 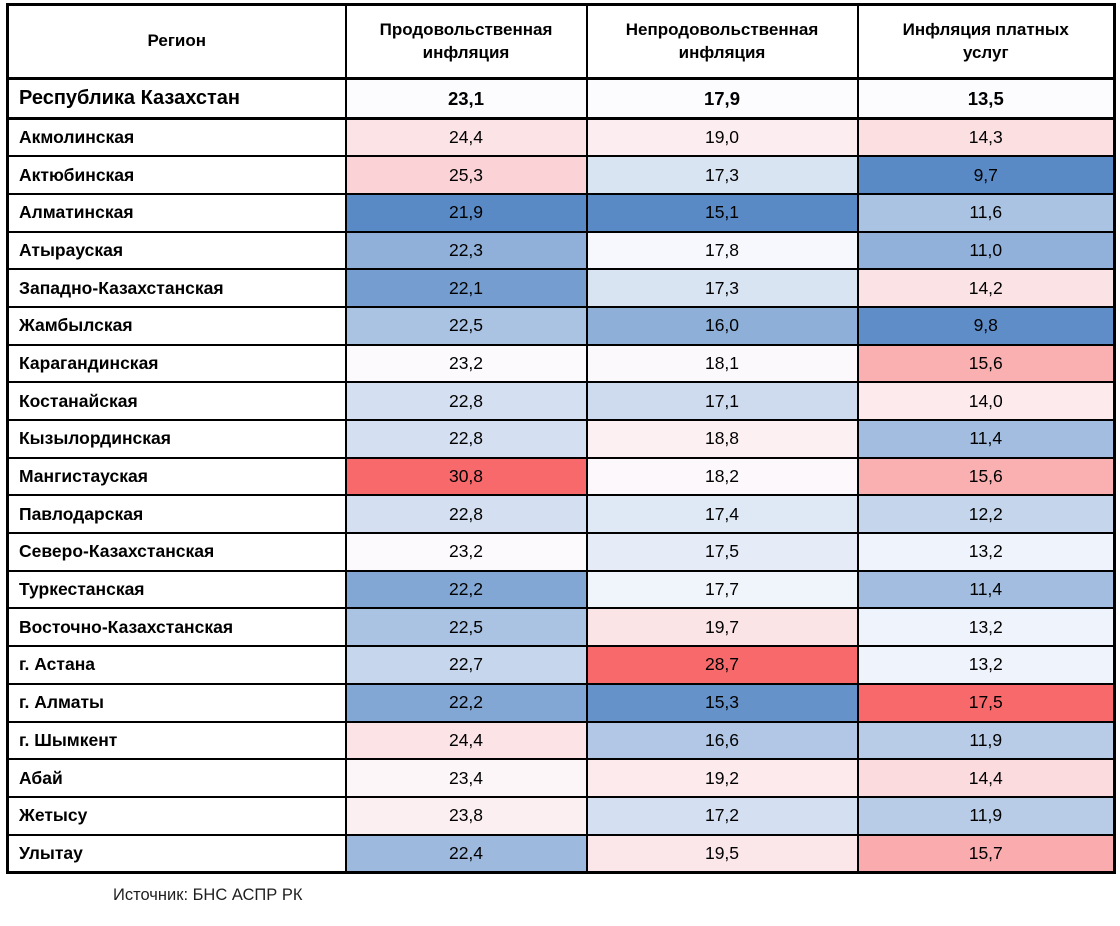 What do you see at coordinates (722, 137) in the screenshot?
I see `value-cell: 19,0` at bounding box center [722, 137].